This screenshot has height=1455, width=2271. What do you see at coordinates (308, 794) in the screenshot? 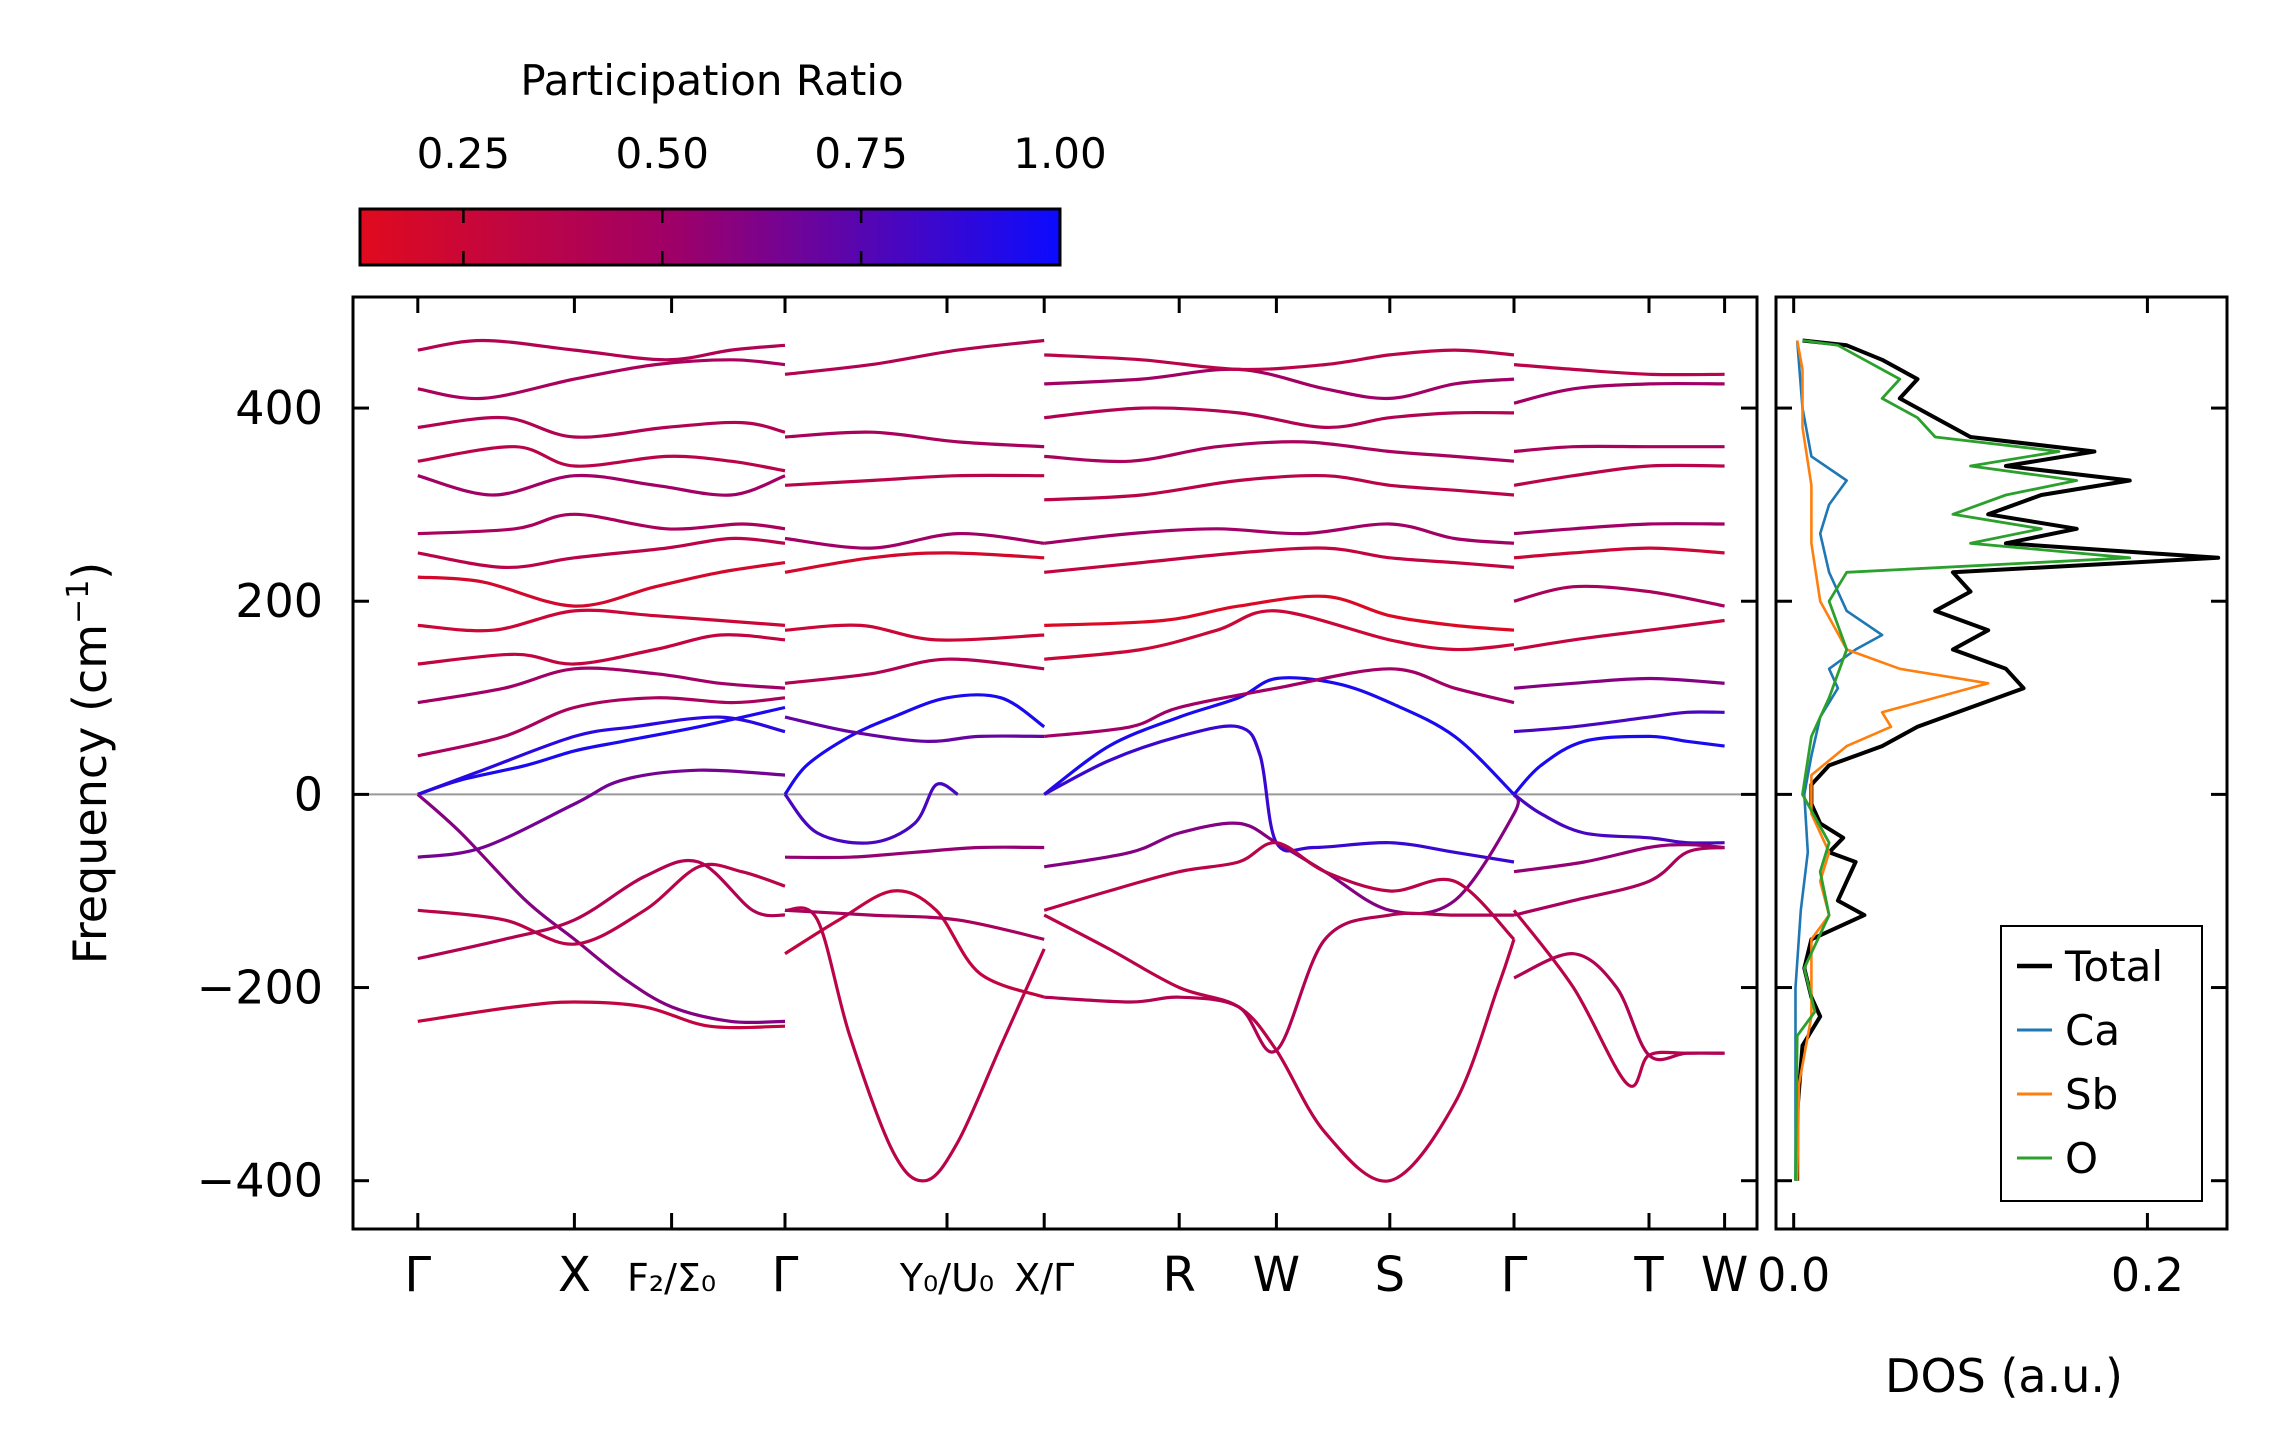
I see `y-tick-label: 0` at bounding box center [308, 794].